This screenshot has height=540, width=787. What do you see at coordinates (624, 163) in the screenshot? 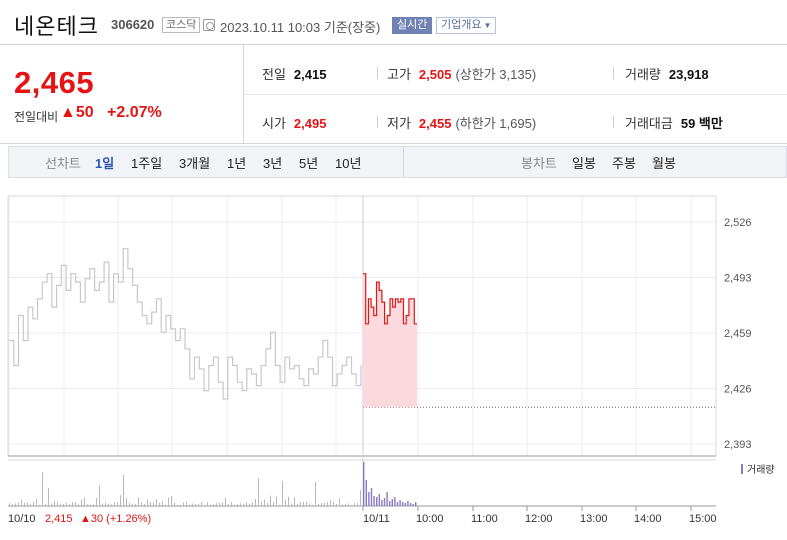
I see `tab-weekly: 주봉` at bounding box center [624, 163].